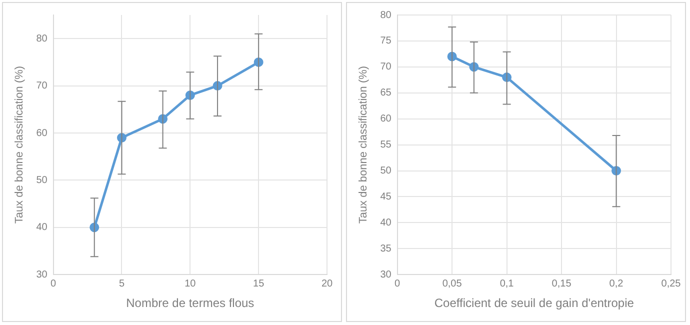 The height and width of the screenshot is (325, 690). What do you see at coordinates (190, 303) in the screenshot?
I see `x-axis-title: Nombre de termes flous` at bounding box center [190, 303].